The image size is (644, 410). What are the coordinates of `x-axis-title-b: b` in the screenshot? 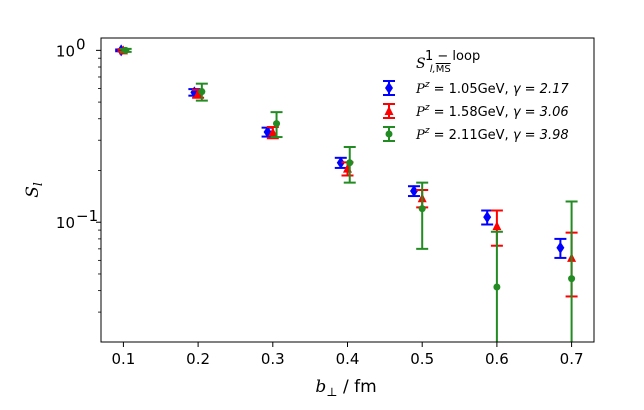 It's located at (320, 387).